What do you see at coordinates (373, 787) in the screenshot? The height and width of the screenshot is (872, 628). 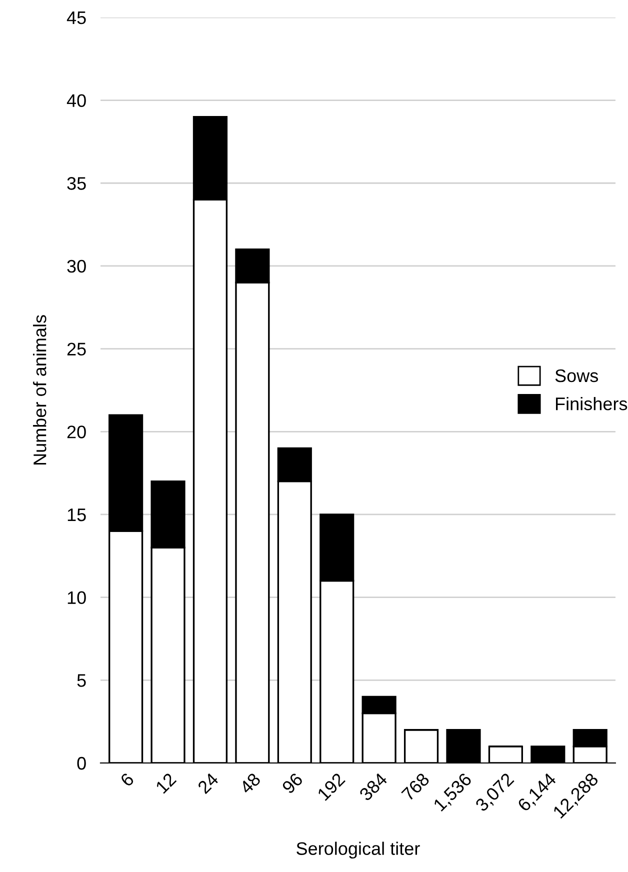 I see `x-tick-label: 384` at bounding box center [373, 787].